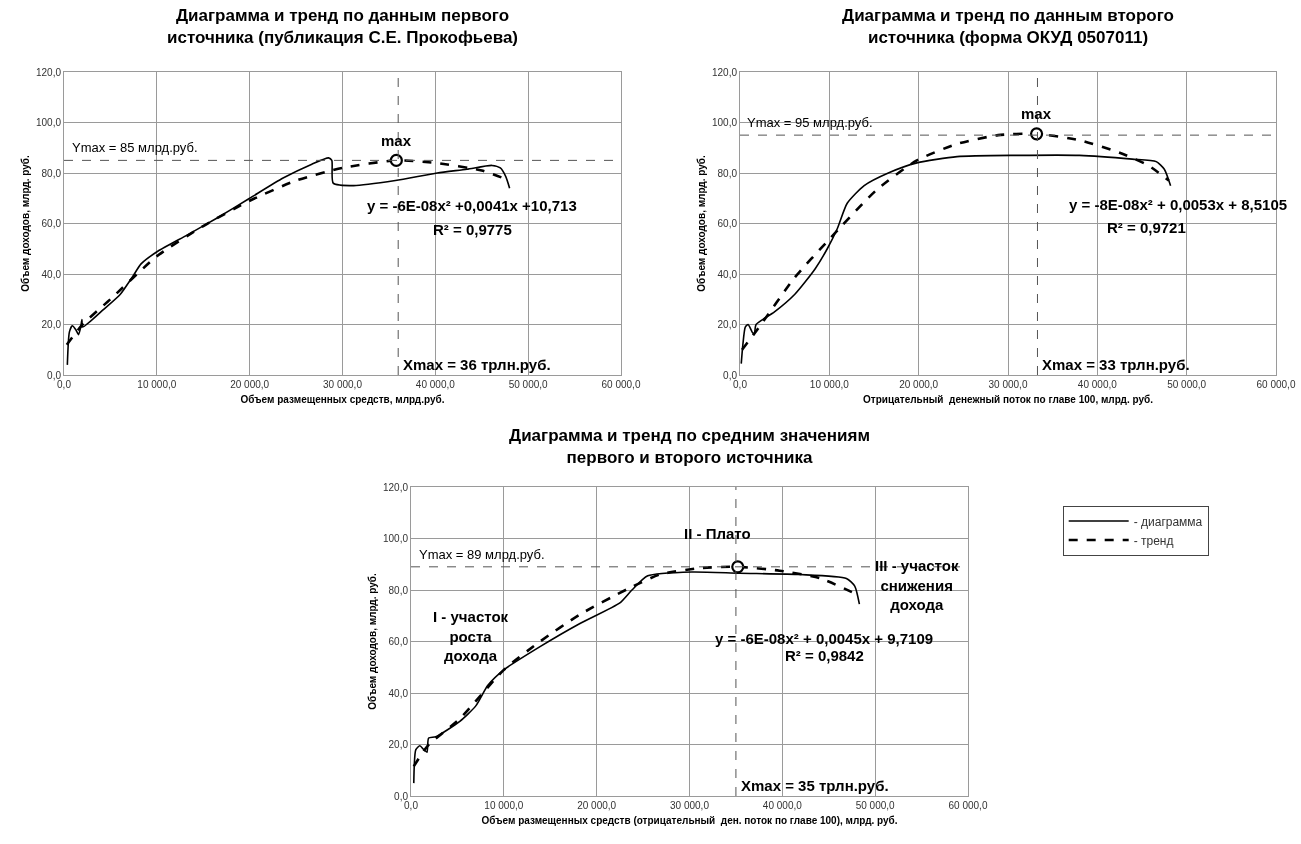 This screenshot has height=844, width=1301. I want to click on annotation: Xmax = 33 трлн.руб., so click(1116, 364).